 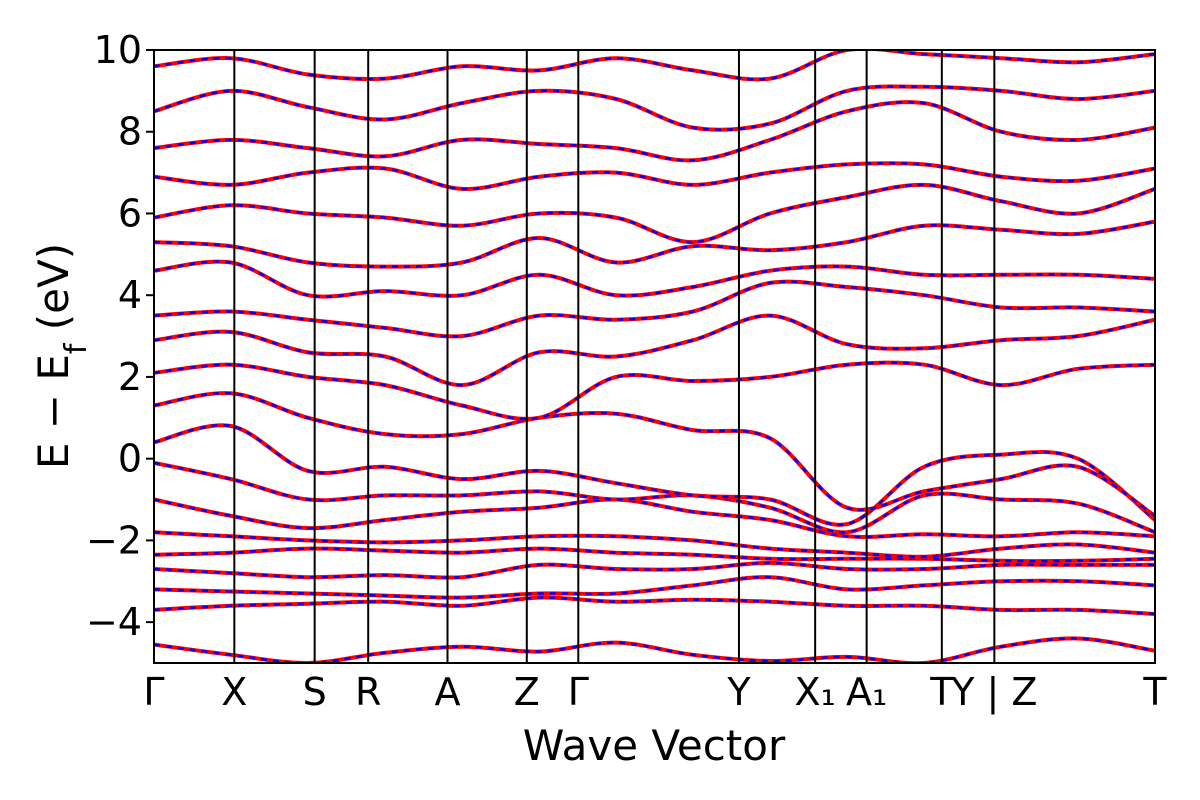 I want to click on x-tick-label-6: Γ, so click(x=578, y=692).